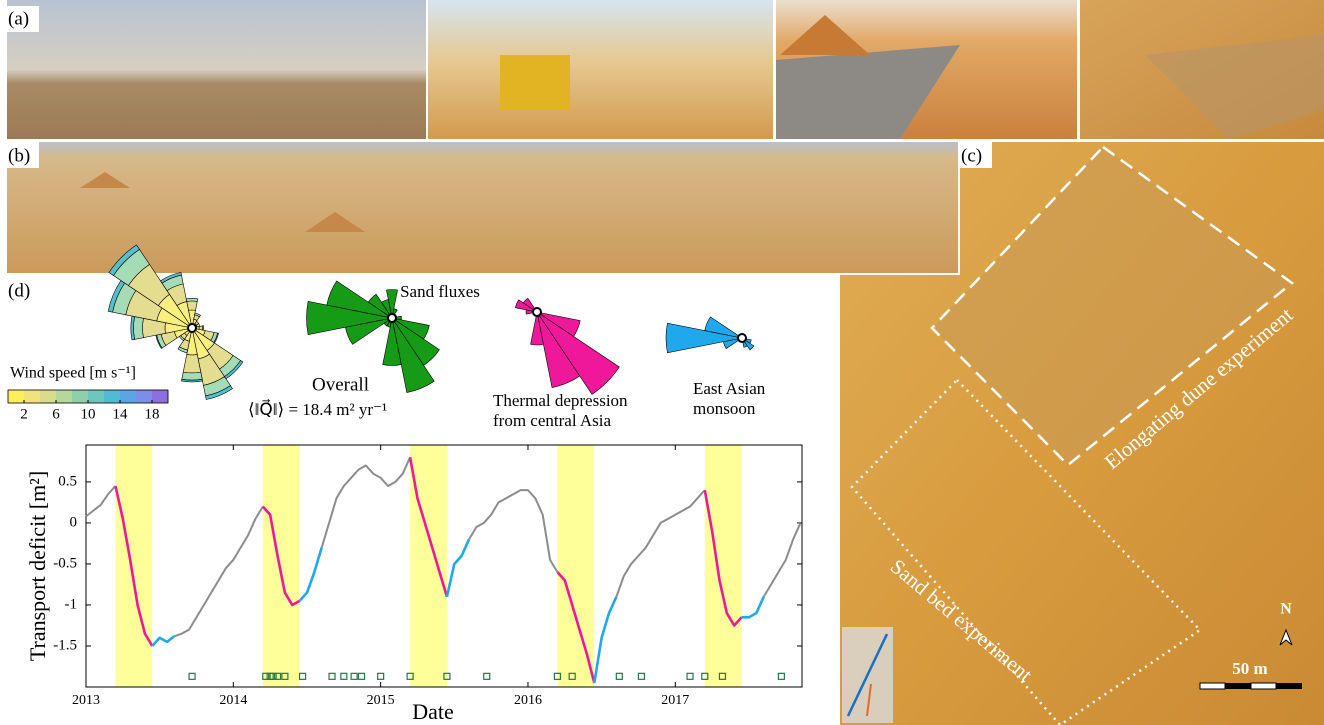 The width and height of the screenshot is (1324, 725). What do you see at coordinates (19, 155) in the screenshot?
I see `panel-label: (b)` at bounding box center [19, 155].